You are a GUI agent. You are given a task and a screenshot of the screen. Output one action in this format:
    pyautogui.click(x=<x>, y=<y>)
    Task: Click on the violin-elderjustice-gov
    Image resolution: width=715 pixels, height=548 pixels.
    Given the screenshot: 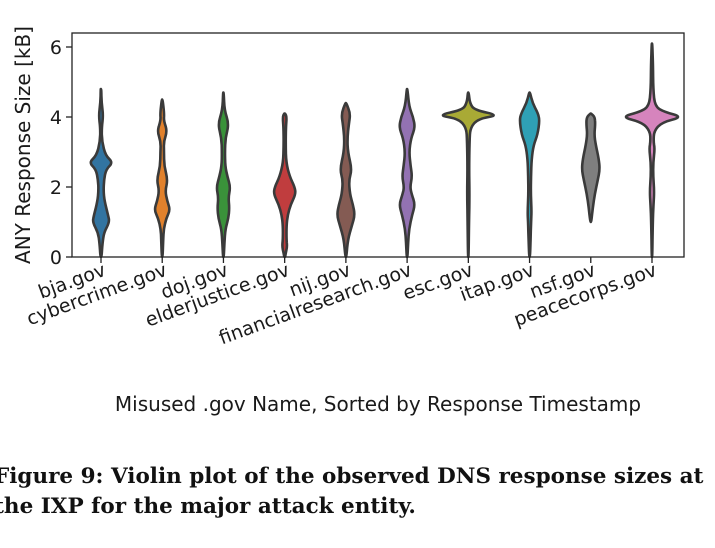 What is the action you would take?
    pyautogui.click(x=284, y=185)
    